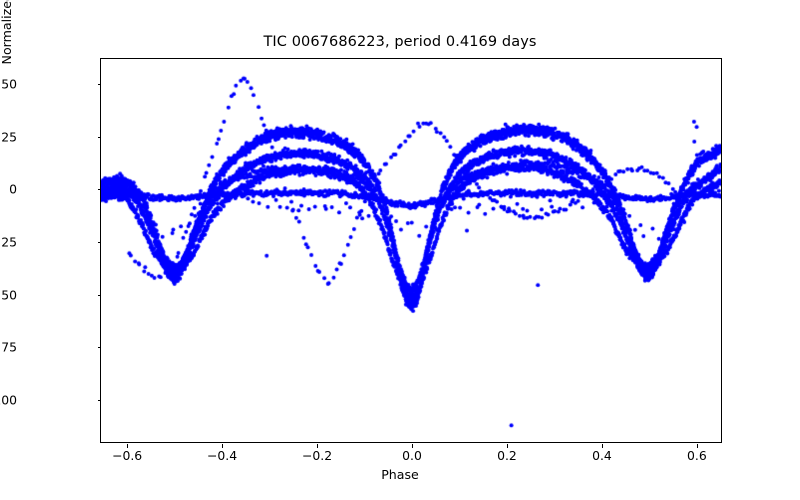 This screenshot has width=800, height=500. Describe the element at coordinates (127, 455) in the screenshot. I see `x-axis-tick-label: −0.6` at that location.